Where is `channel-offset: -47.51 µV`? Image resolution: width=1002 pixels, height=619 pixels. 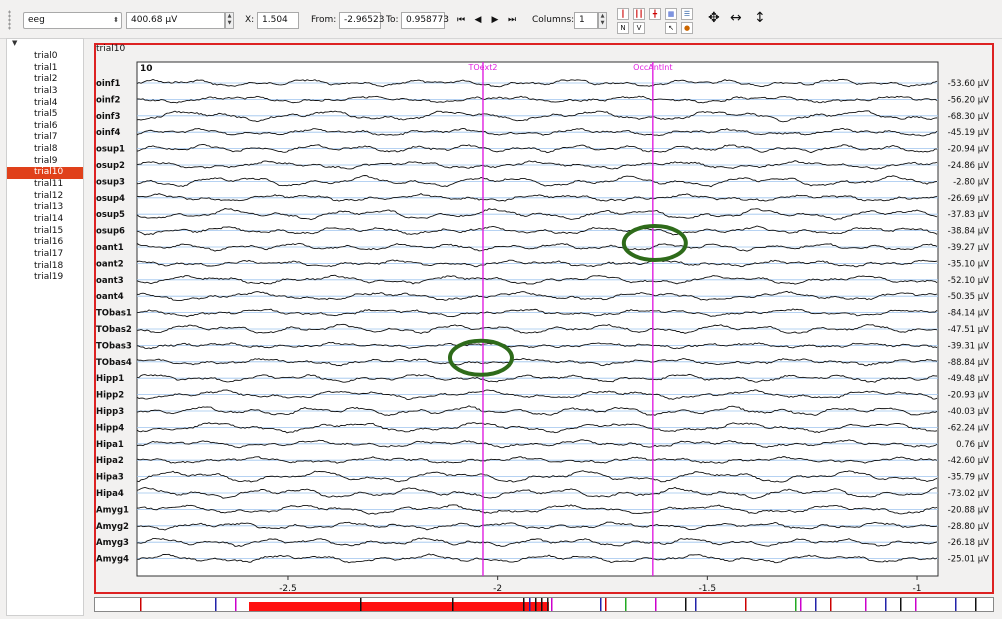
channel-offset: -47.51 µV is located at coordinates (969, 330).